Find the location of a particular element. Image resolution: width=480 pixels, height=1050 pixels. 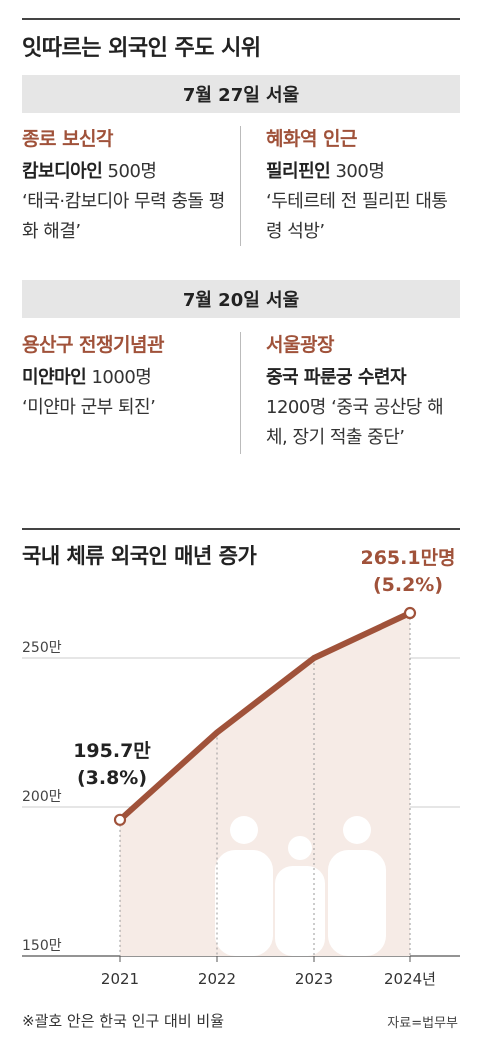

protest-location: 용산구 전쟁기념관 is located at coordinates (93, 345).